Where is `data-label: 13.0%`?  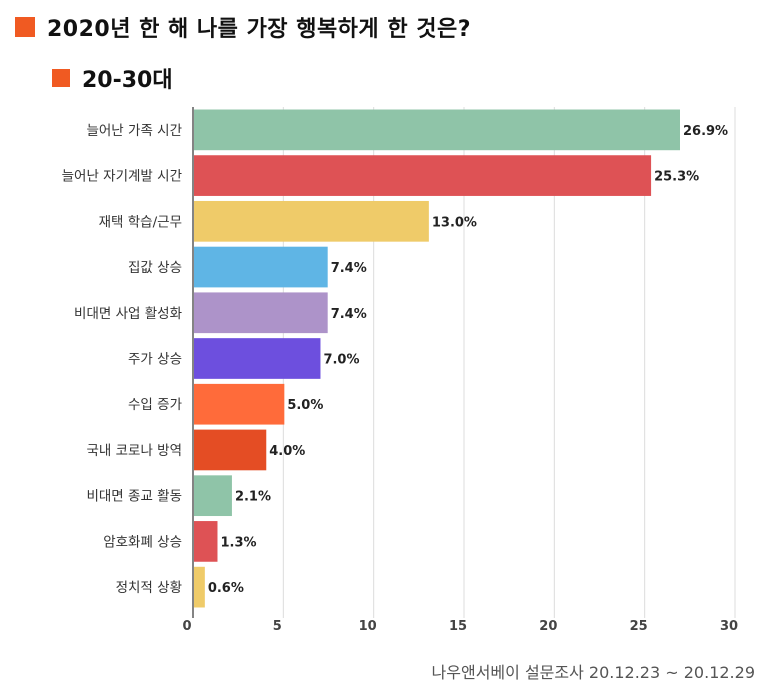 data-label: 13.0% is located at coordinates (454, 222).